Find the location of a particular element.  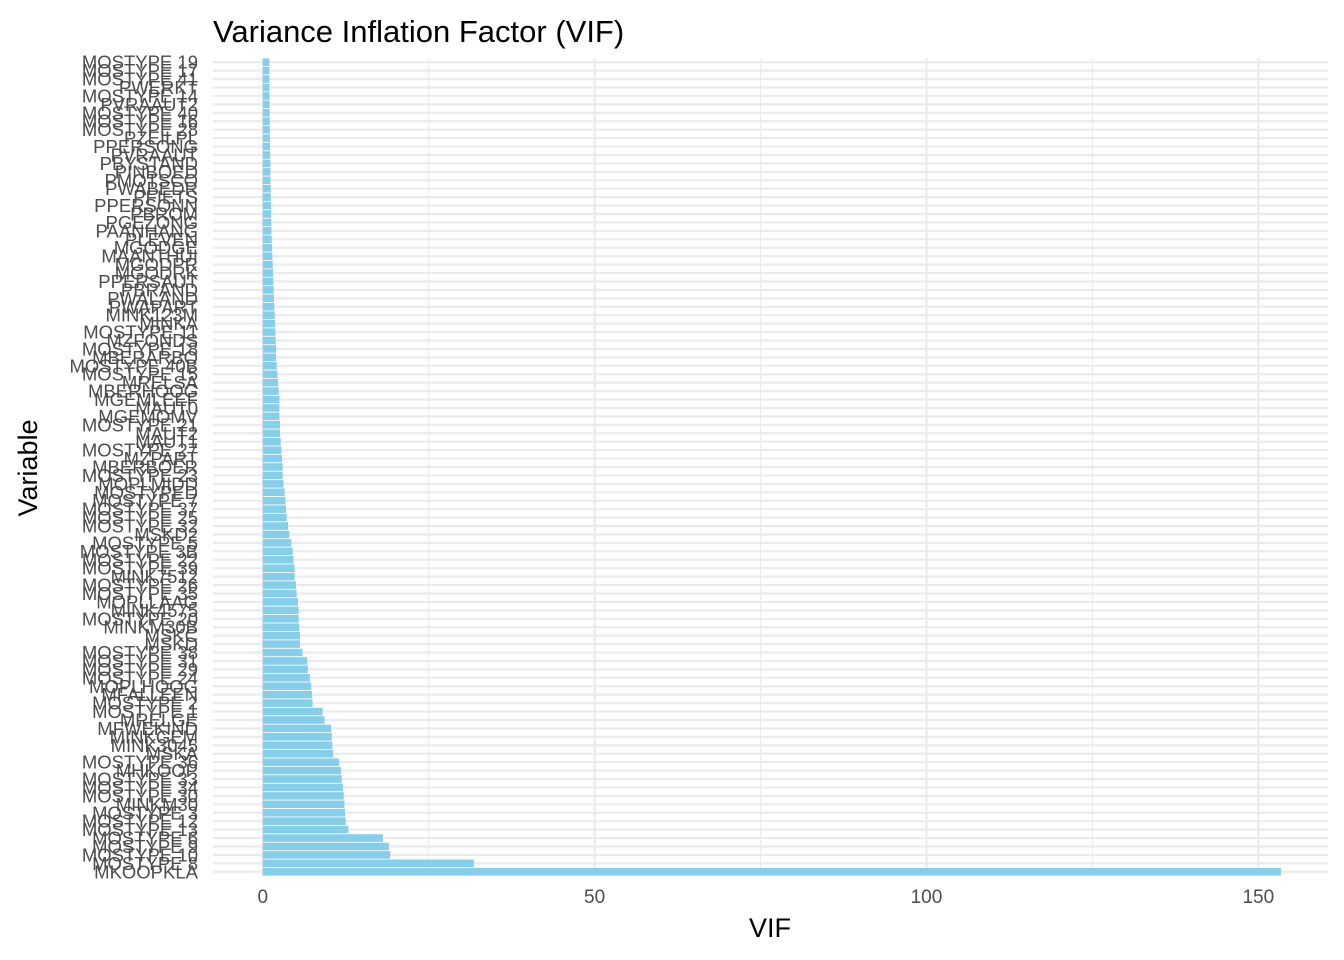

y-tick-label: MOSTYPE 31 is located at coordinates (140, 660).